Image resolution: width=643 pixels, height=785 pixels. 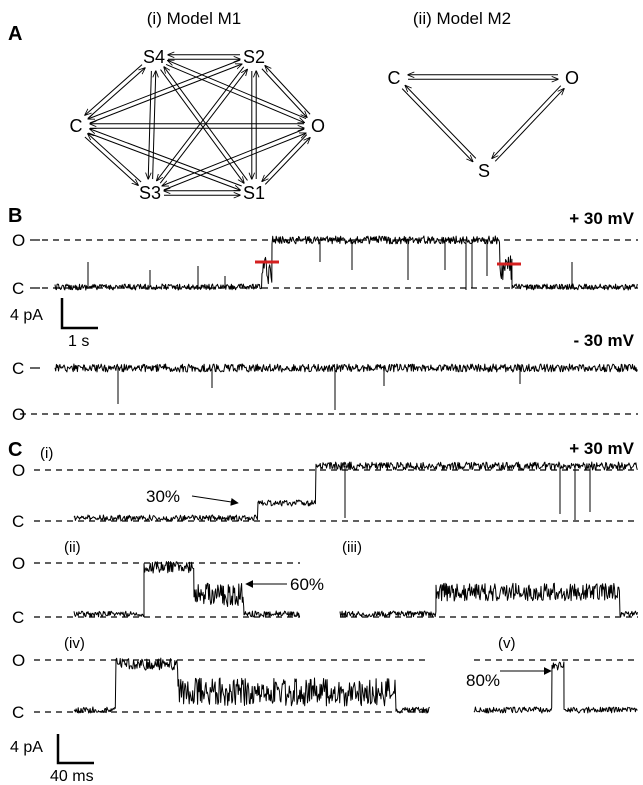 I want to click on panel-b-top-open-label: O, so click(x=18, y=240).